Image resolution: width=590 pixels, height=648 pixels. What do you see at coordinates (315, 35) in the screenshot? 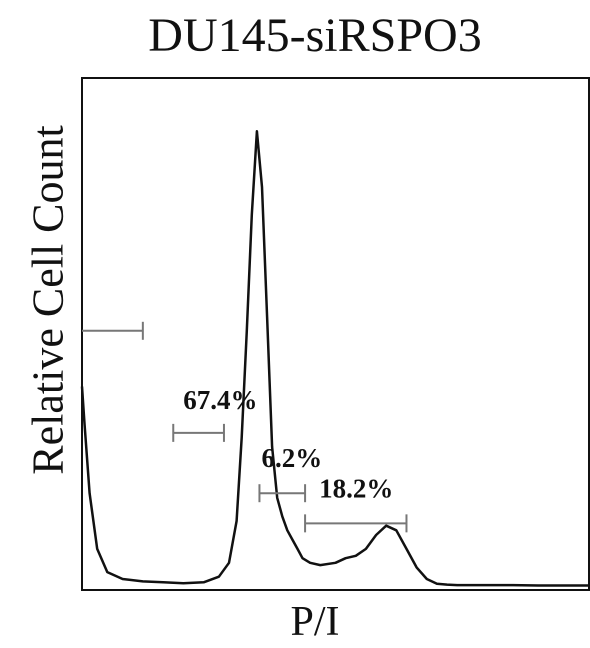
I see `chart-title: DU145-siRSPO3` at bounding box center [315, 35].